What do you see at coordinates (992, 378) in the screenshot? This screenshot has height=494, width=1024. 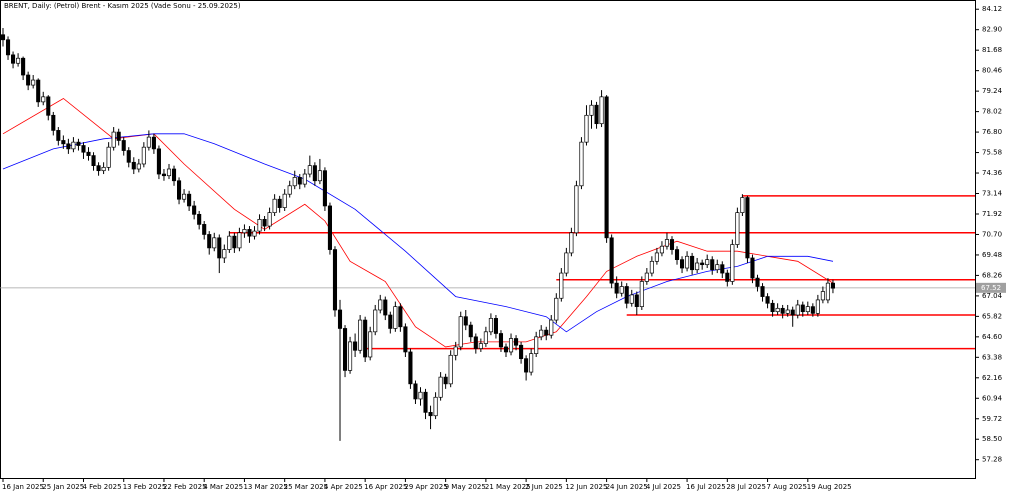 I see `y-tick-label: 62.16` at bounding box center [992, 378].